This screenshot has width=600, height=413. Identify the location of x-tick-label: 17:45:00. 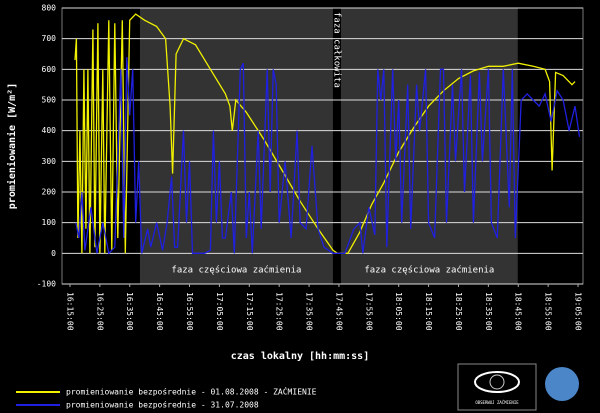
(338, 311).